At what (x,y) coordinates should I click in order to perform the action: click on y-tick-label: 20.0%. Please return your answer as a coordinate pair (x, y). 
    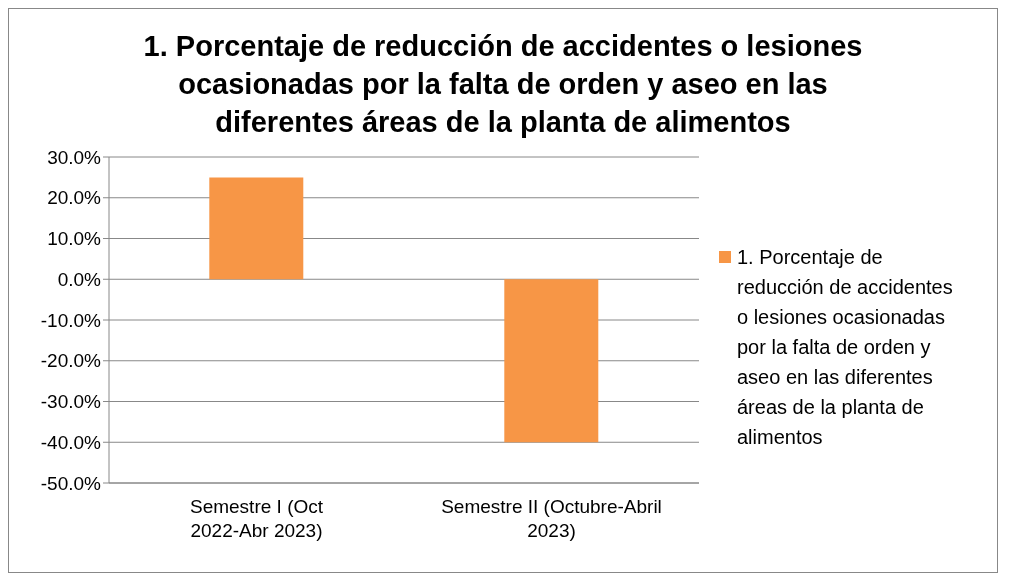
    Looking at the image, I should click on (74, 198).